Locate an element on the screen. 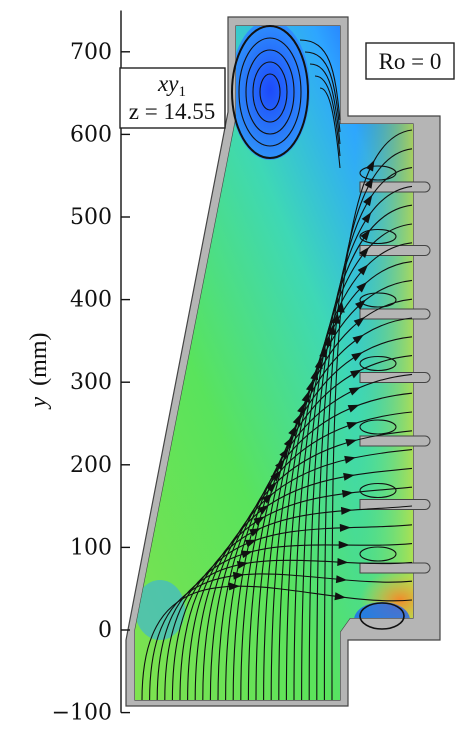  section-label: xy1 is located at coordinates (171, 85).